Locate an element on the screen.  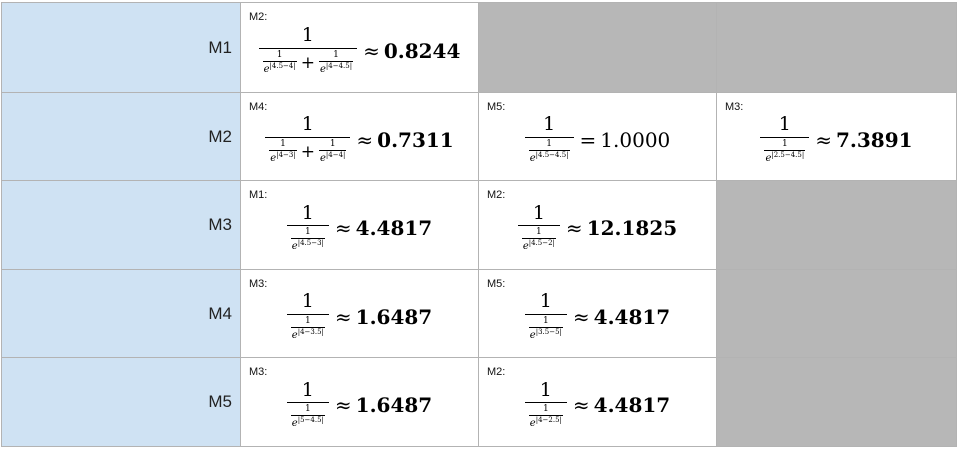
fraction: 1 1 e|4−3| +1 e|4−4| is located at coordinates (308, 138).